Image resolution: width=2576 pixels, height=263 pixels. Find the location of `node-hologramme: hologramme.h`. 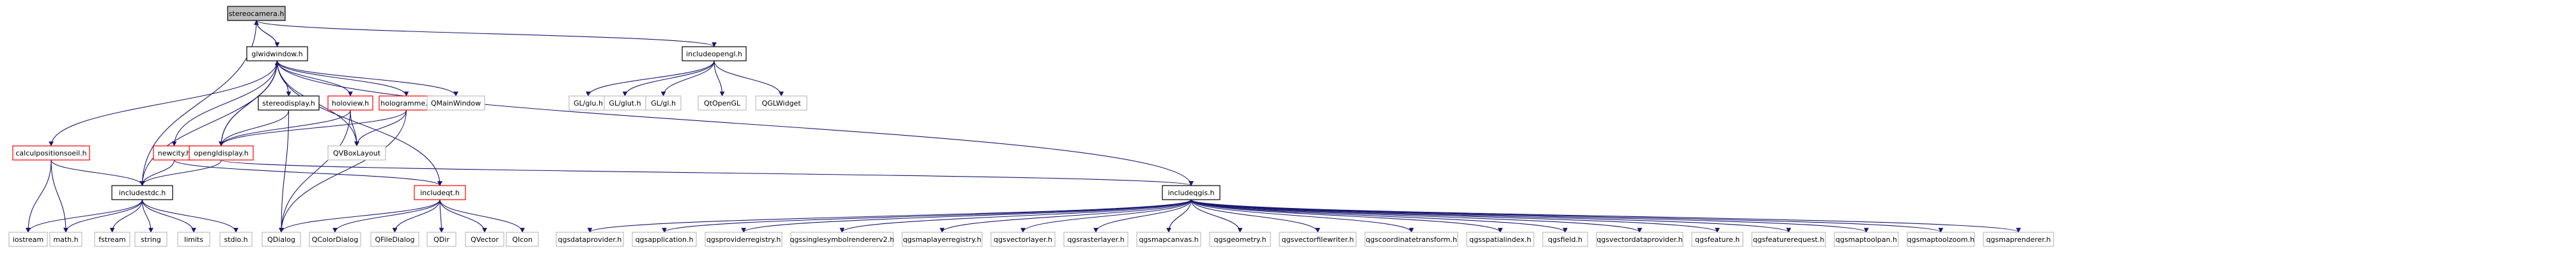

node-hologramme: hologramme.h is located at coordinates (406, 103).